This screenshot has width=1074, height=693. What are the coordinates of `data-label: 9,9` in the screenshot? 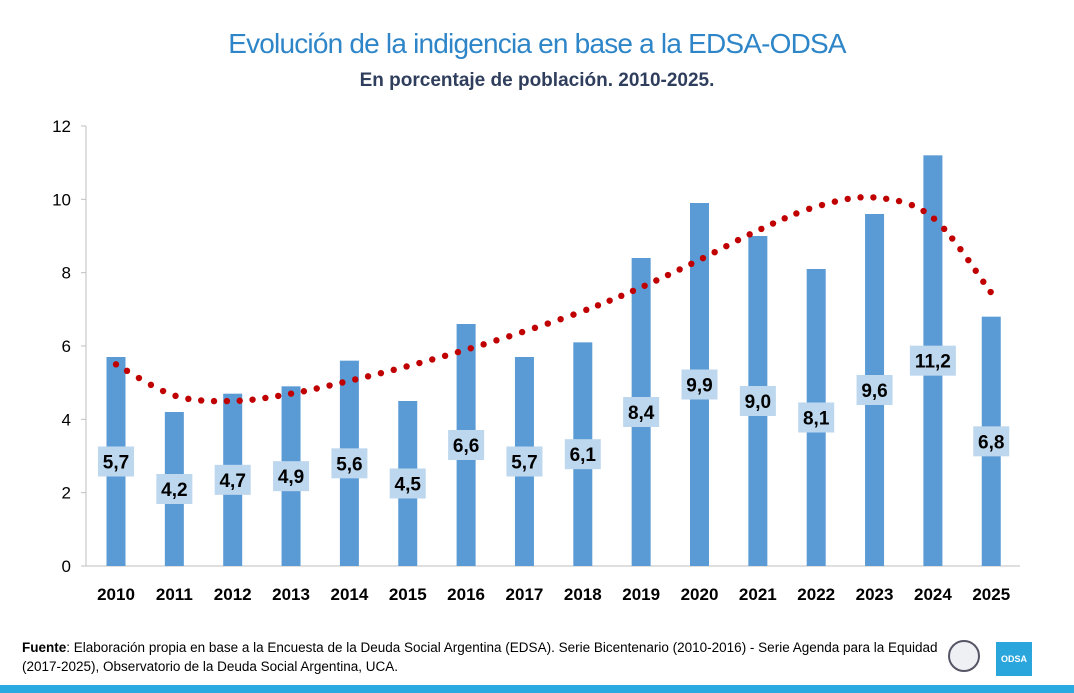 It's located at (699, 386).